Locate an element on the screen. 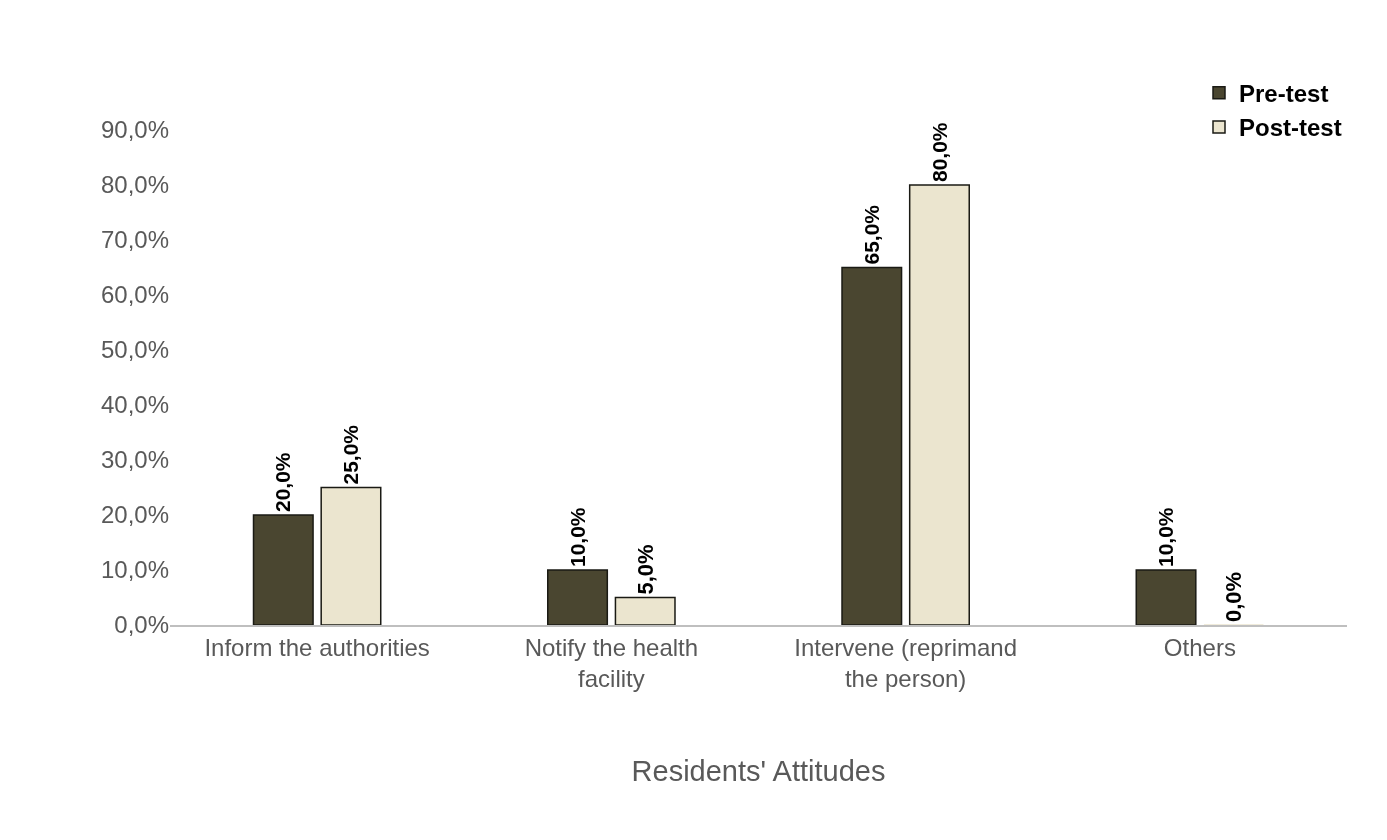 The width and height of the screenshot is (1387, 840). y-tick-label: 90,0% is located at coordinates (134, 130).